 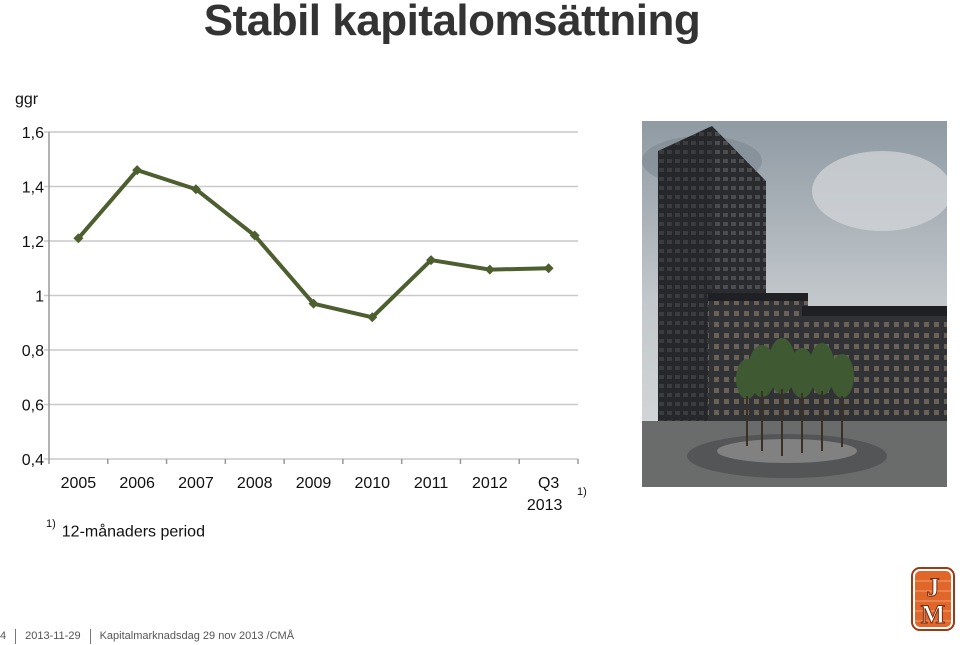 I want to click on x-tick-label: 2009, so click(x=314, y=483).